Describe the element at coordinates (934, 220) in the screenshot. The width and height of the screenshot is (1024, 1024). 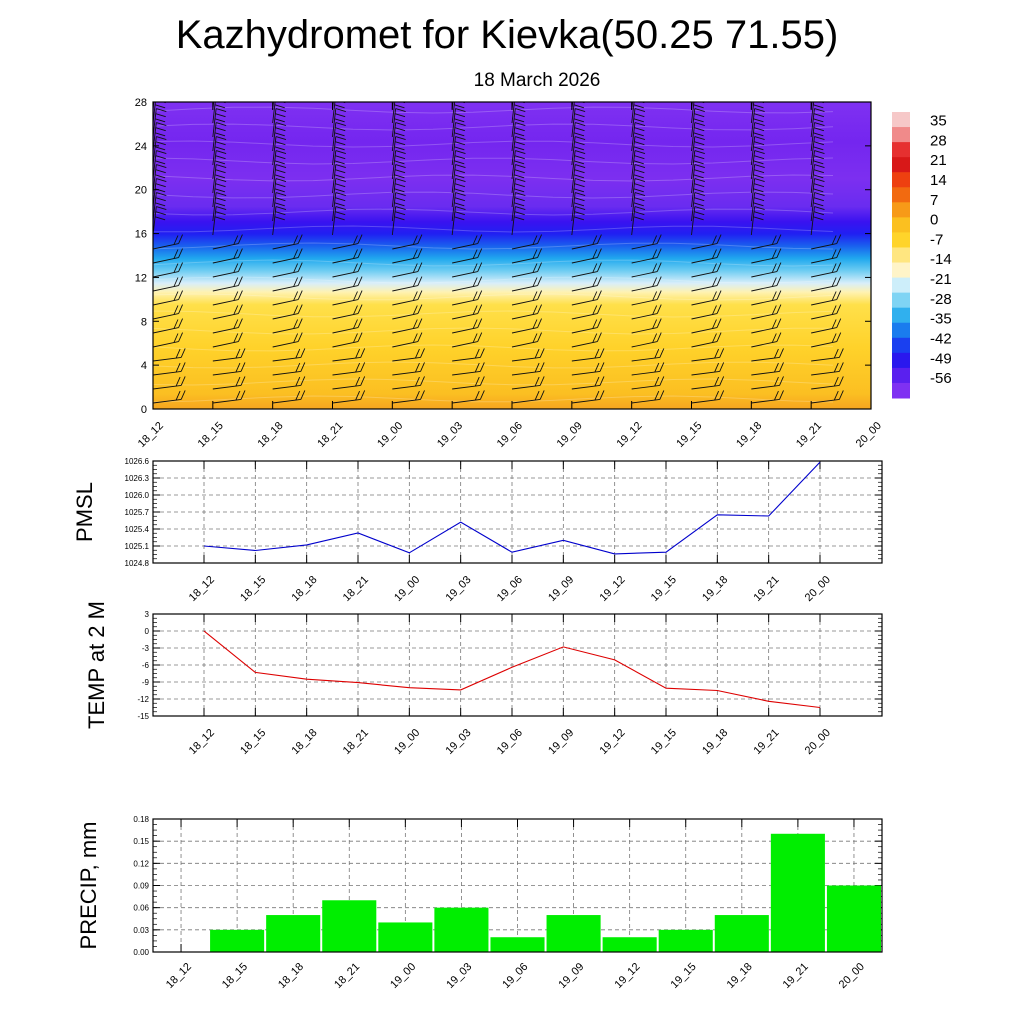
I see `colorbar-label: 0` at that location.